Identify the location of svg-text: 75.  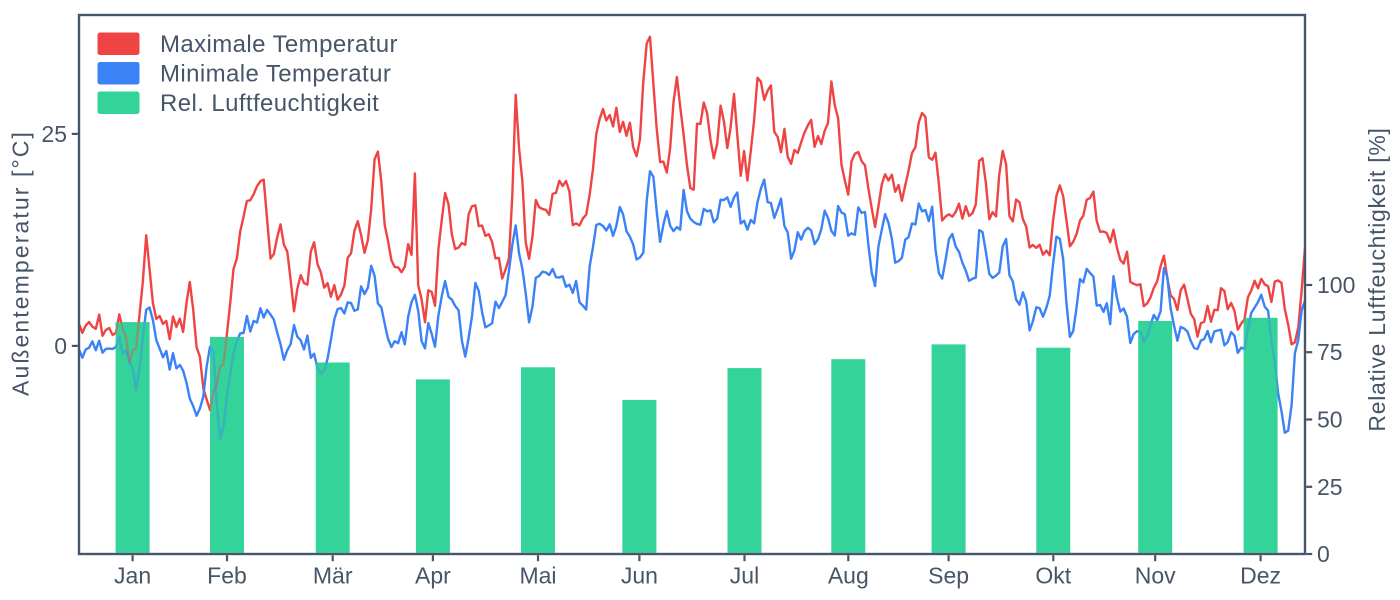
(1330, 352).